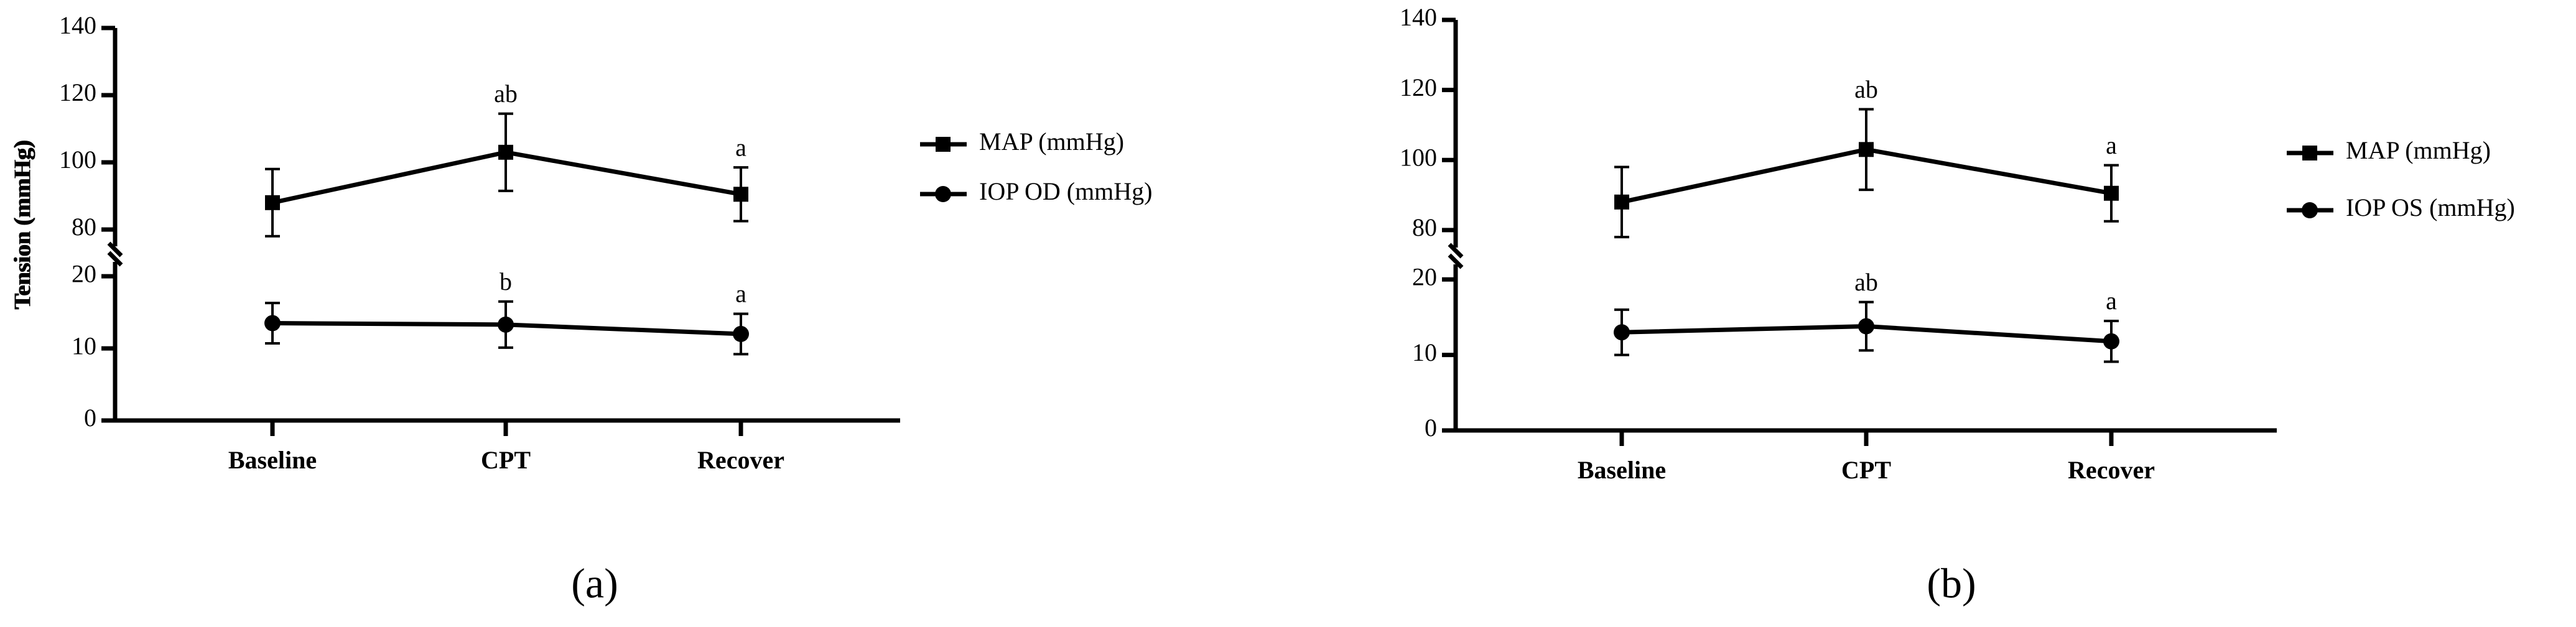  Describe the element at coordinates (594, 583) in the screenshot. I see `panel-caption: (a)` at that location.